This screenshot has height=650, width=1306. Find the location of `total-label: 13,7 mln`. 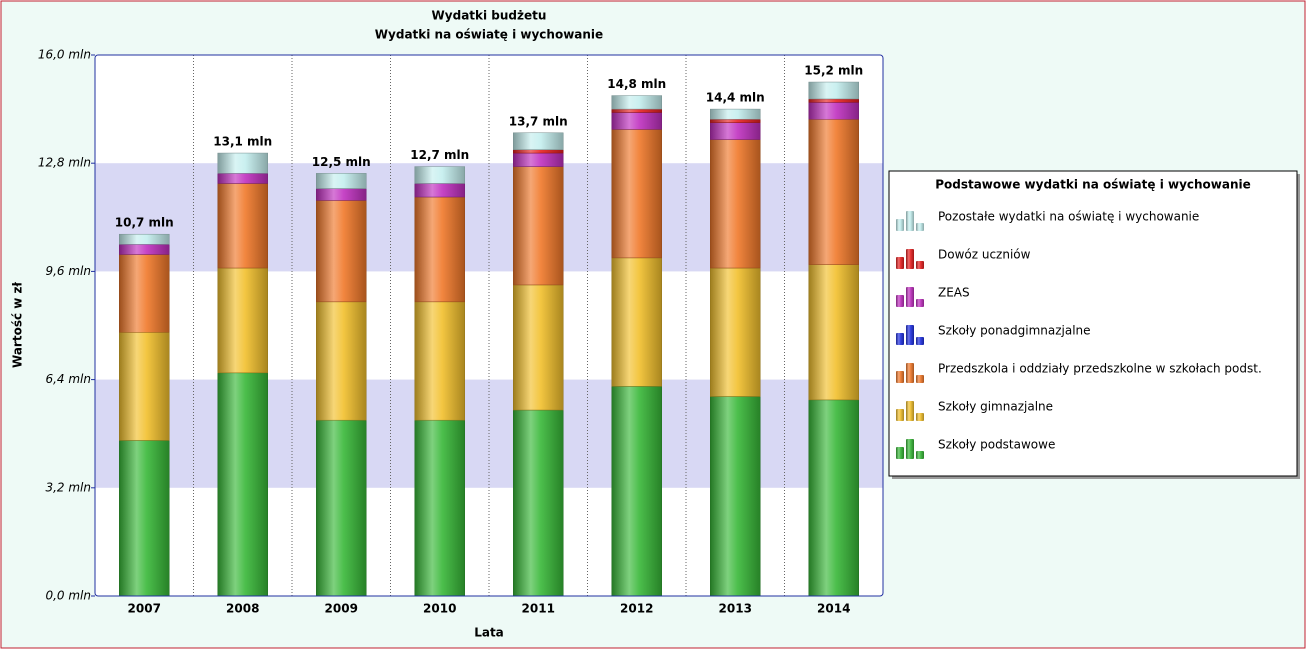

total-label: 13,7 mln is located at coordinates (538, 121).